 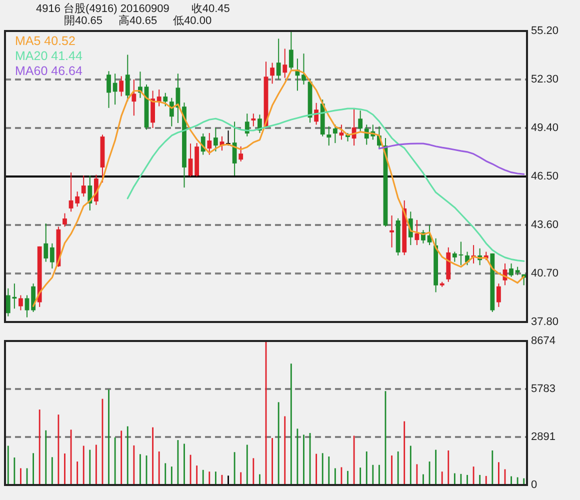 What do you see at coordinates (545, 176) in the screenshot?
I see `y-tick-label: 46.50` at bounding box center [545, 176].